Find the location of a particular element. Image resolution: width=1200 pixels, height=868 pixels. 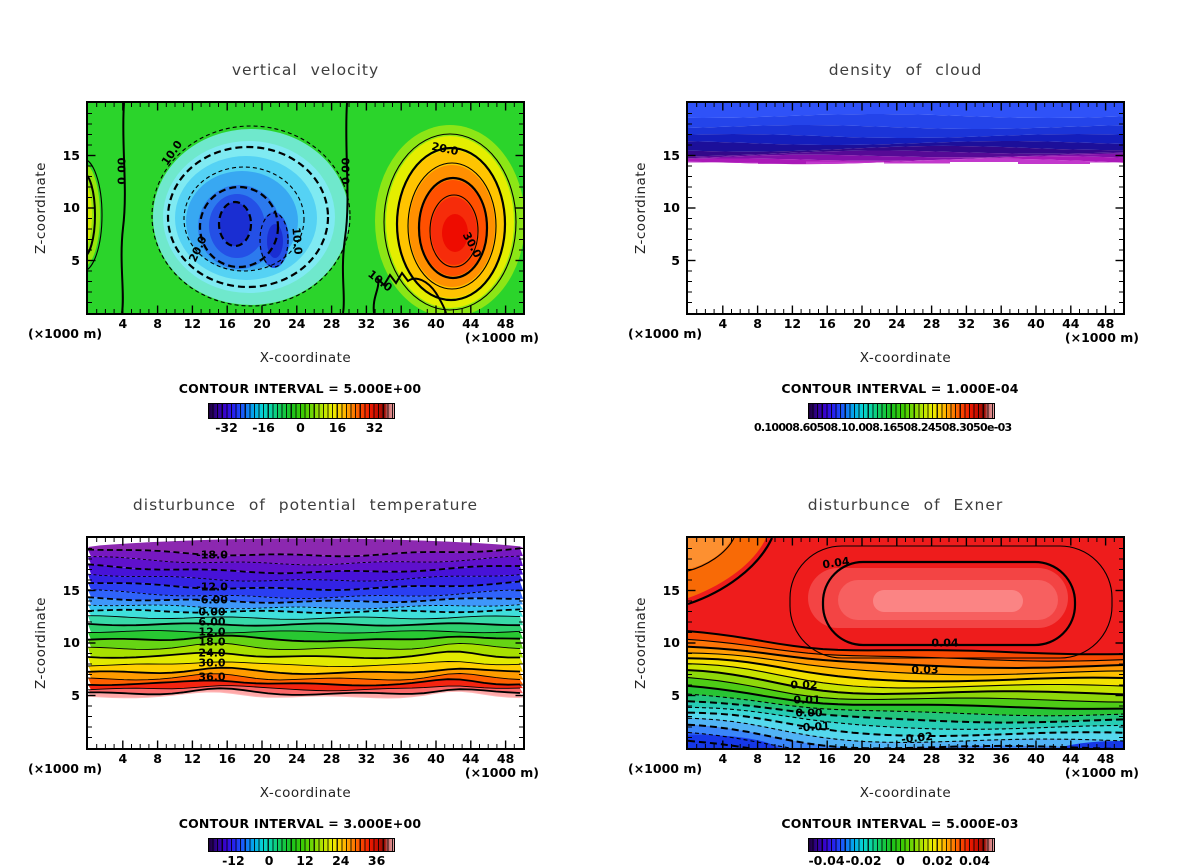

panel-title: disturbunce of Exner is located at coordinates (905, 505).